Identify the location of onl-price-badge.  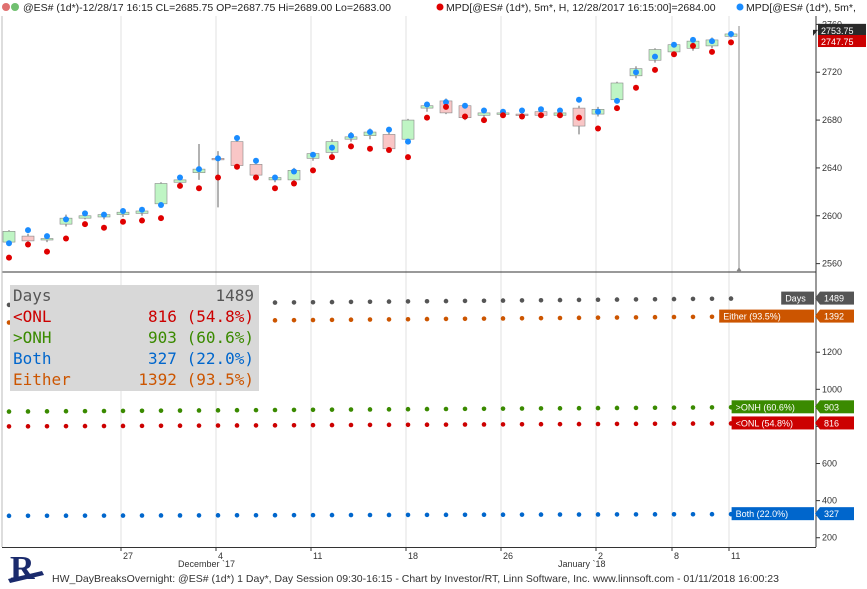
(842, 41).